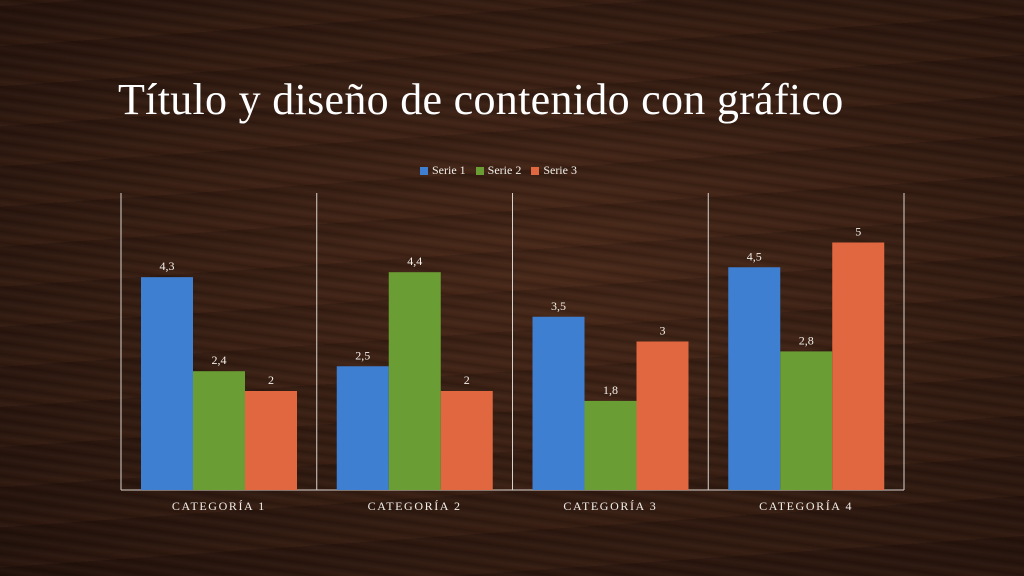 Image resolution: width=1024 pixels, height=576 pixels. Describe the element at coordinates (415, 506) in the screenshot. I see `x-tick-label: CATEGORÍA 2` at that location.